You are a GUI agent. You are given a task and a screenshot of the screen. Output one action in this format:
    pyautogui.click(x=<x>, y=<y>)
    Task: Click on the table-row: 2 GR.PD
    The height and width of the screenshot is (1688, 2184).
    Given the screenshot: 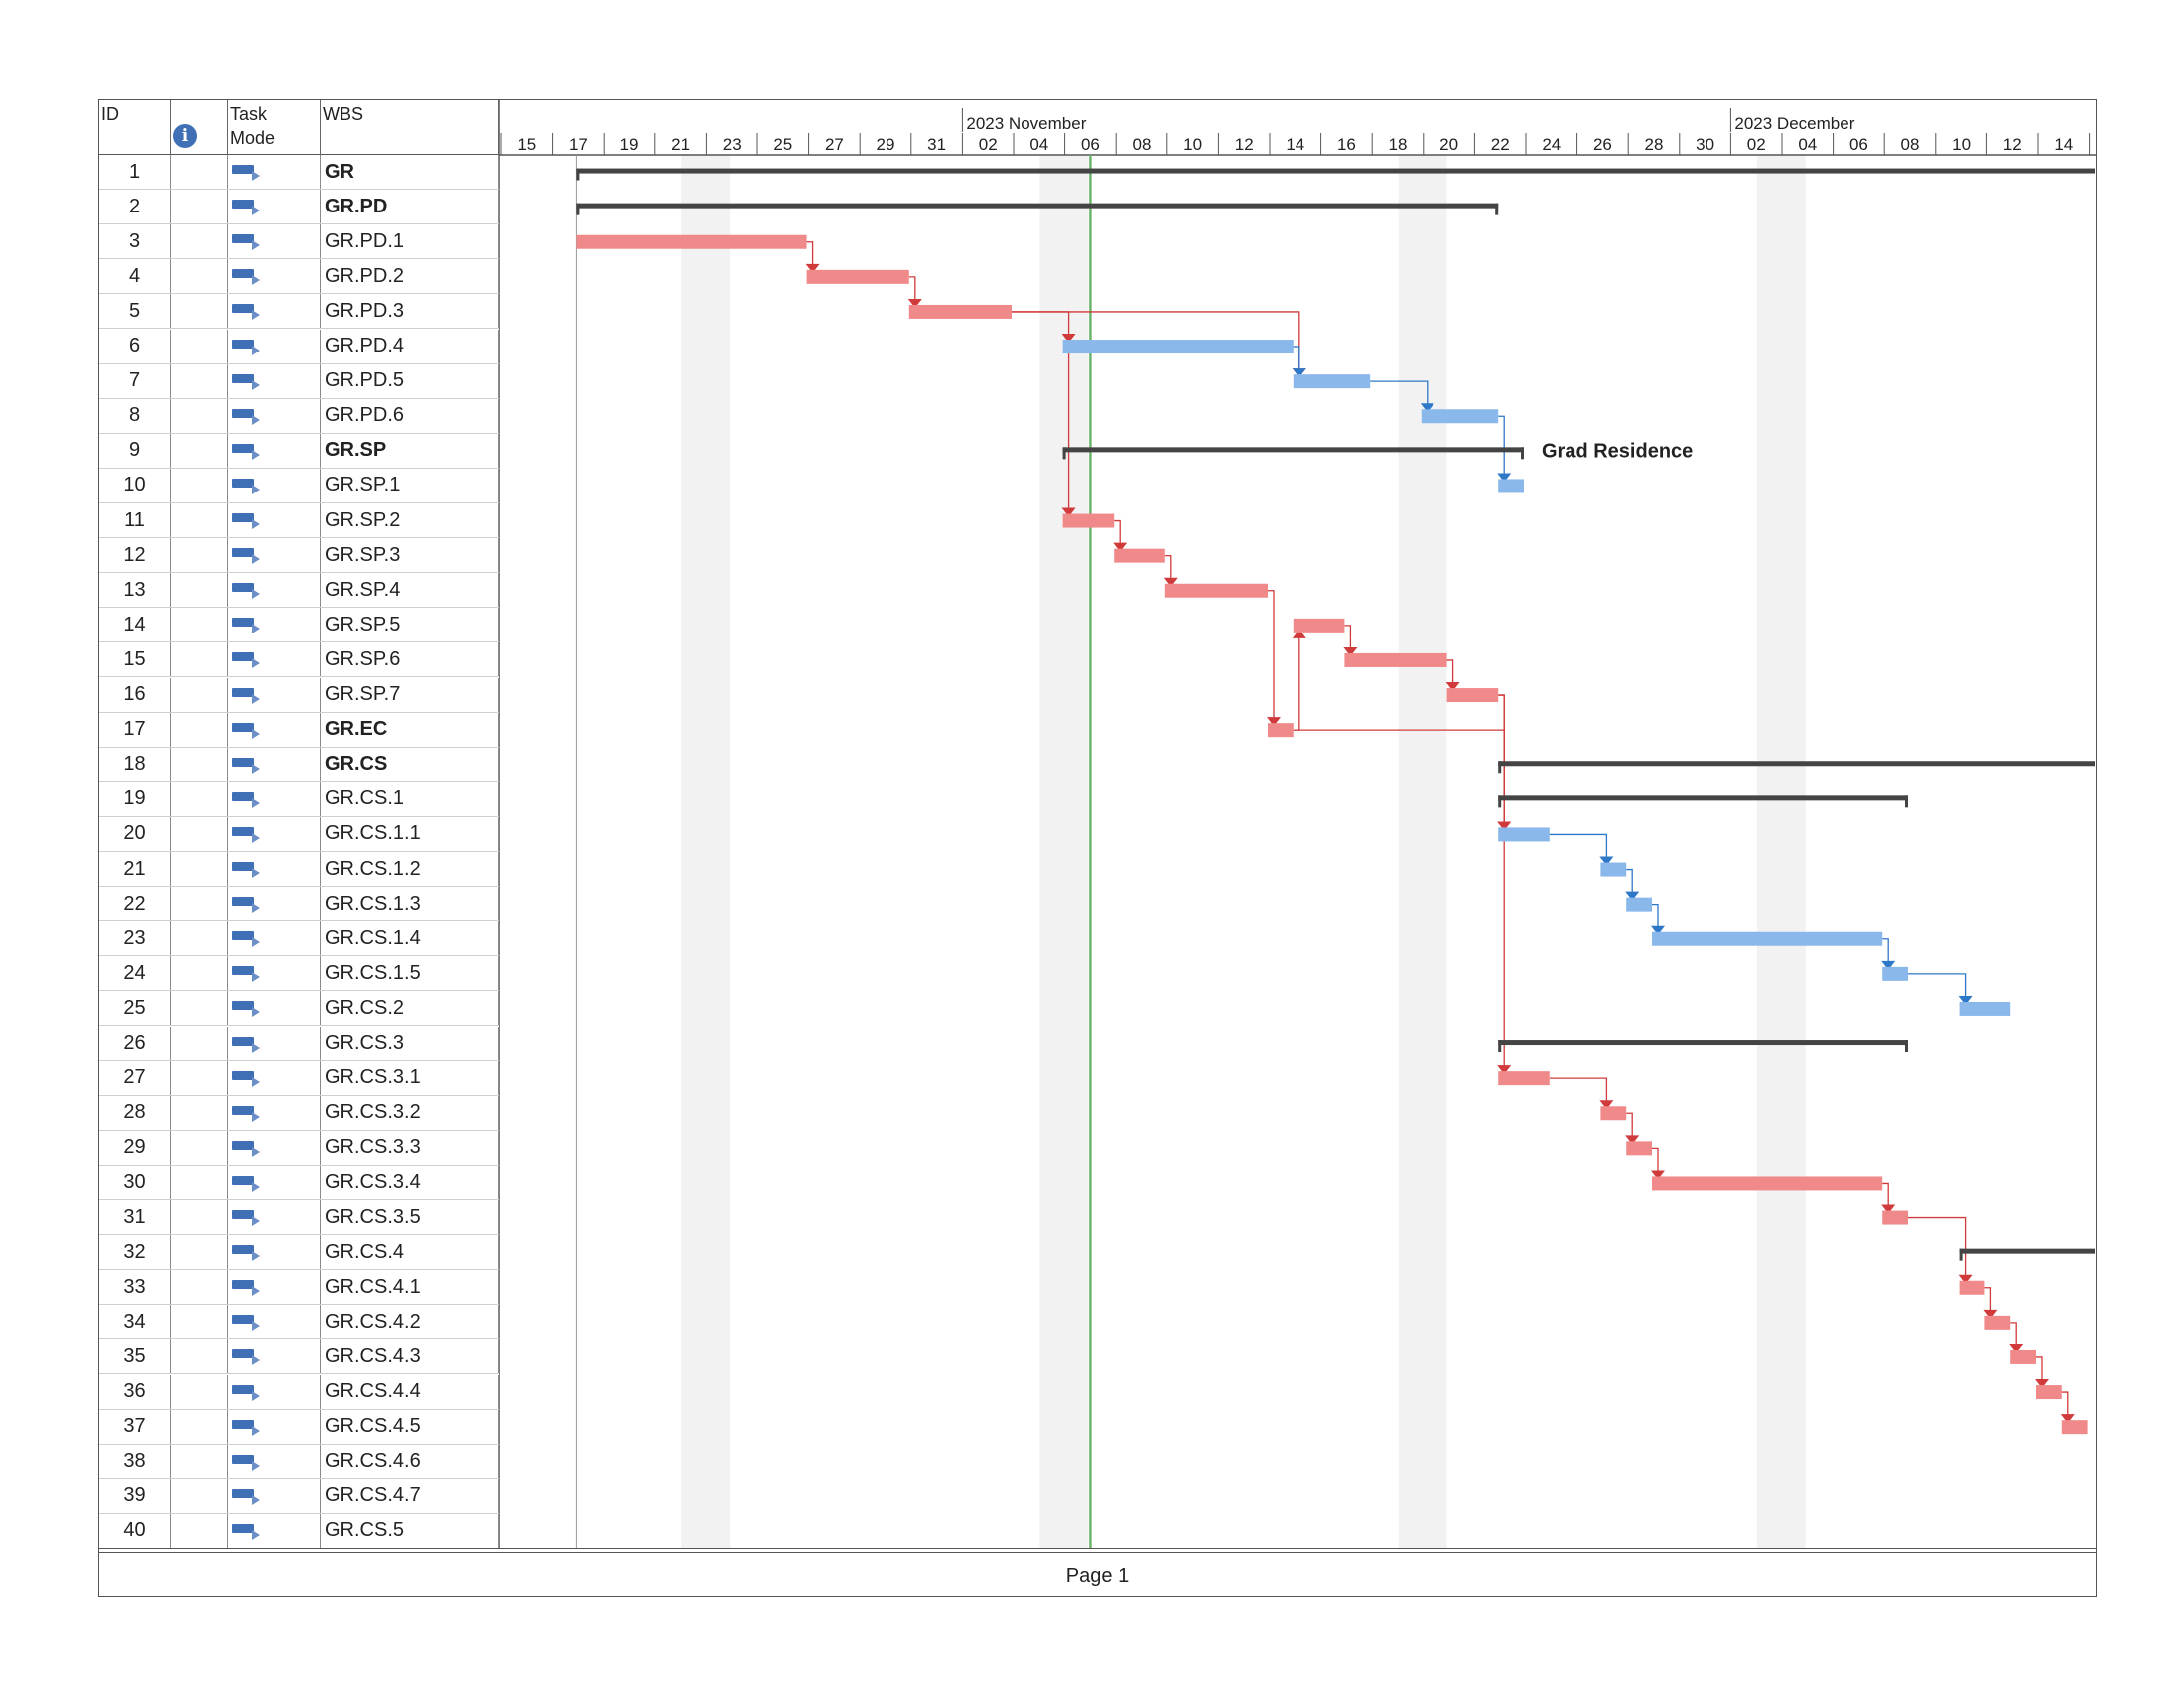 What is the action you would take?
    pyautogui.click(x=299, y=207)
    